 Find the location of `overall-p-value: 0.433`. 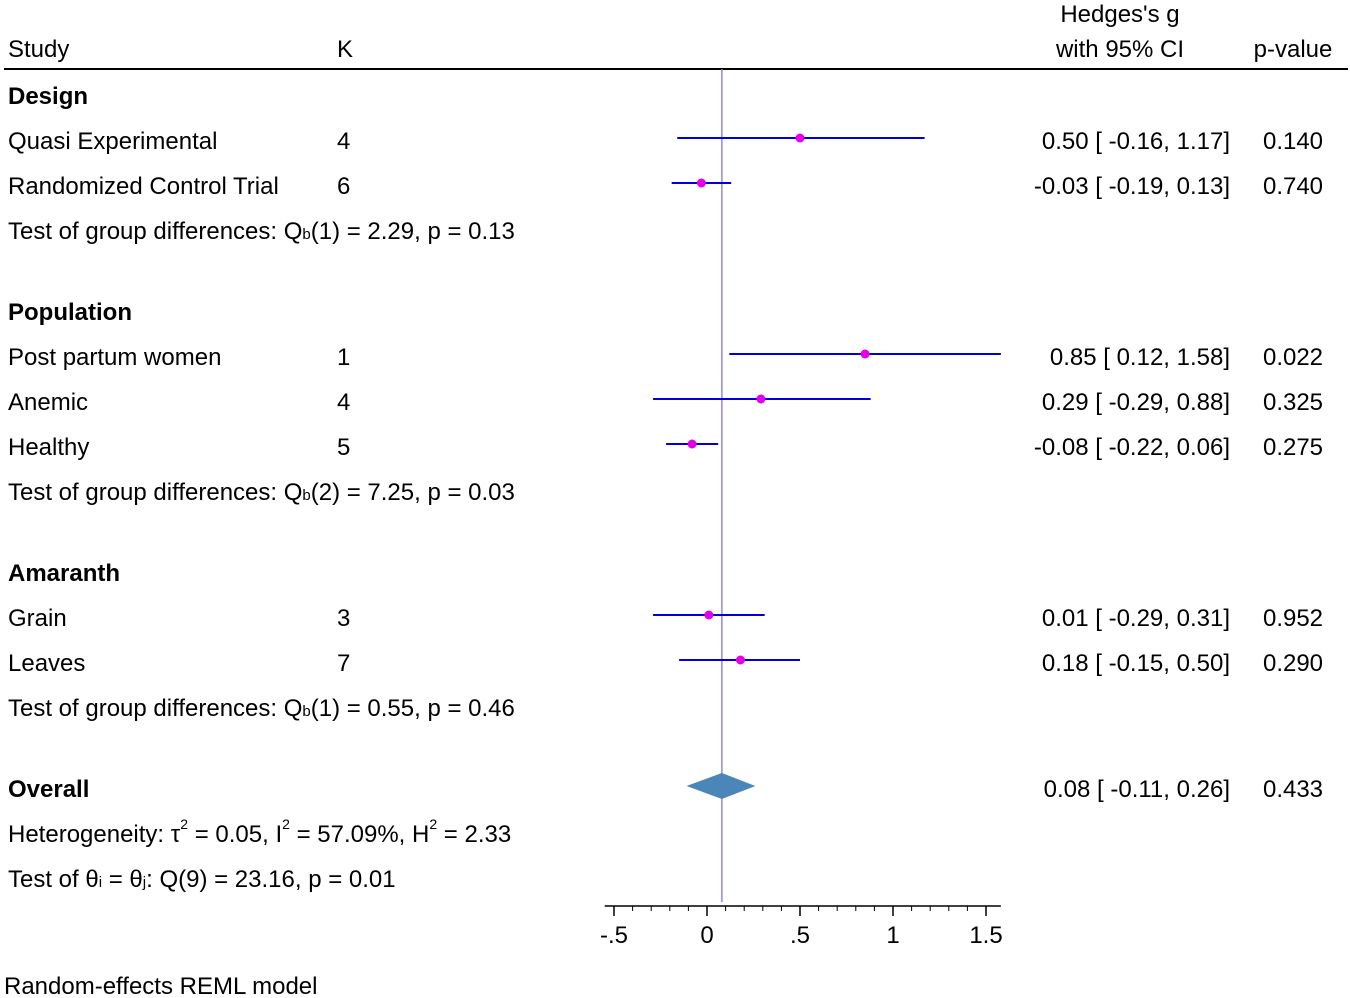

overall-p-value: 0.433 is located at coordinates (1293, 789).